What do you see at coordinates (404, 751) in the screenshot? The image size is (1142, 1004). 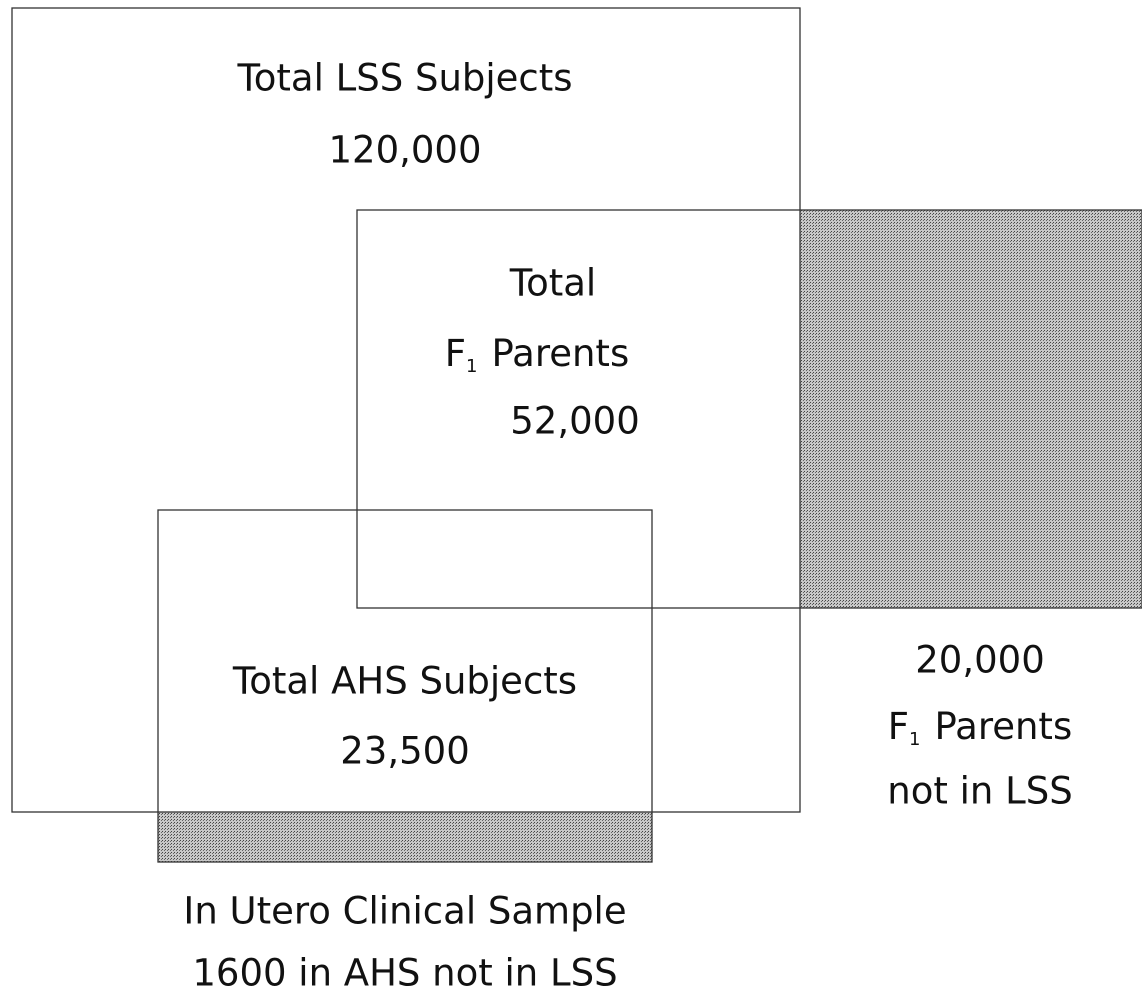 I see `label: 23,500` at bounding box center [404, 751].